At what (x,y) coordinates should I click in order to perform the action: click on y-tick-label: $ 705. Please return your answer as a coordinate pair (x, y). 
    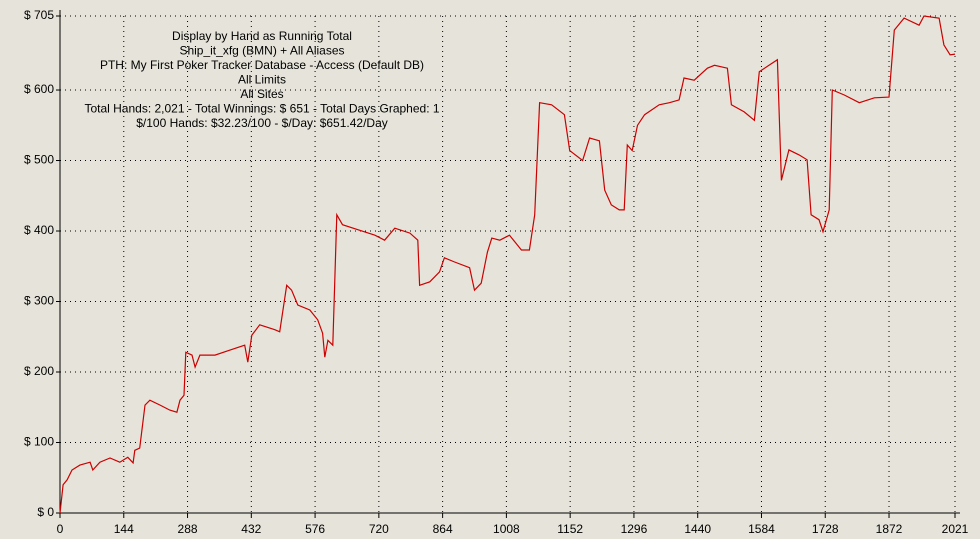
    Looking at the image, I should click on (39, 15).